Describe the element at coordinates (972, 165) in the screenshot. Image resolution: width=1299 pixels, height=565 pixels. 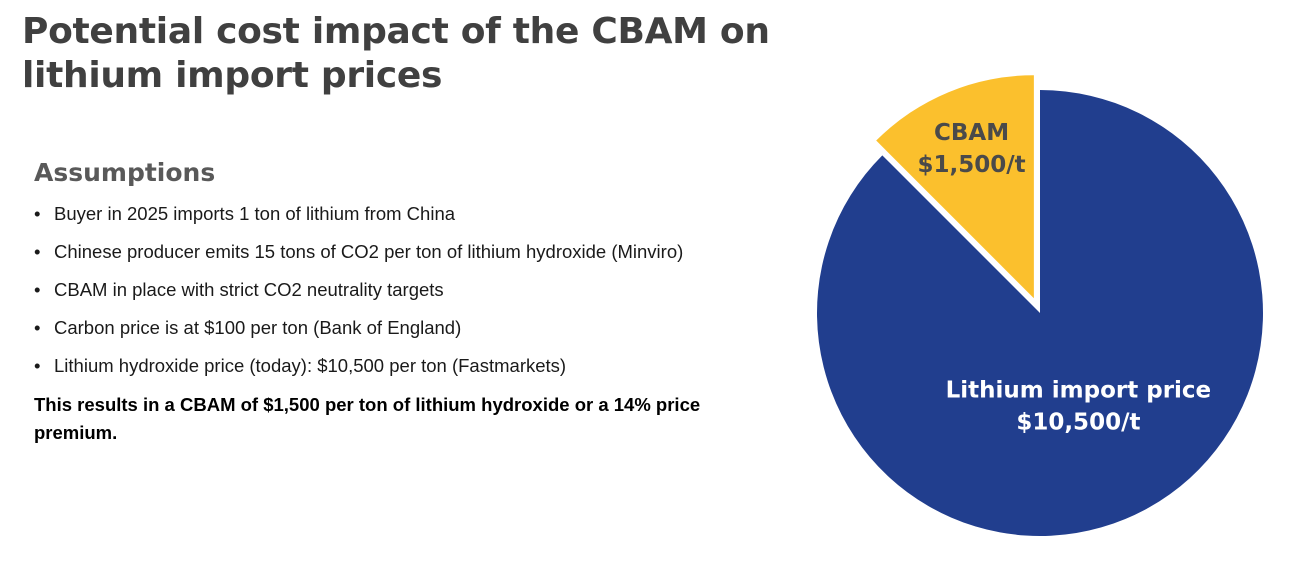
I see `pie-slice-label-line: $1,500/t` at that location.